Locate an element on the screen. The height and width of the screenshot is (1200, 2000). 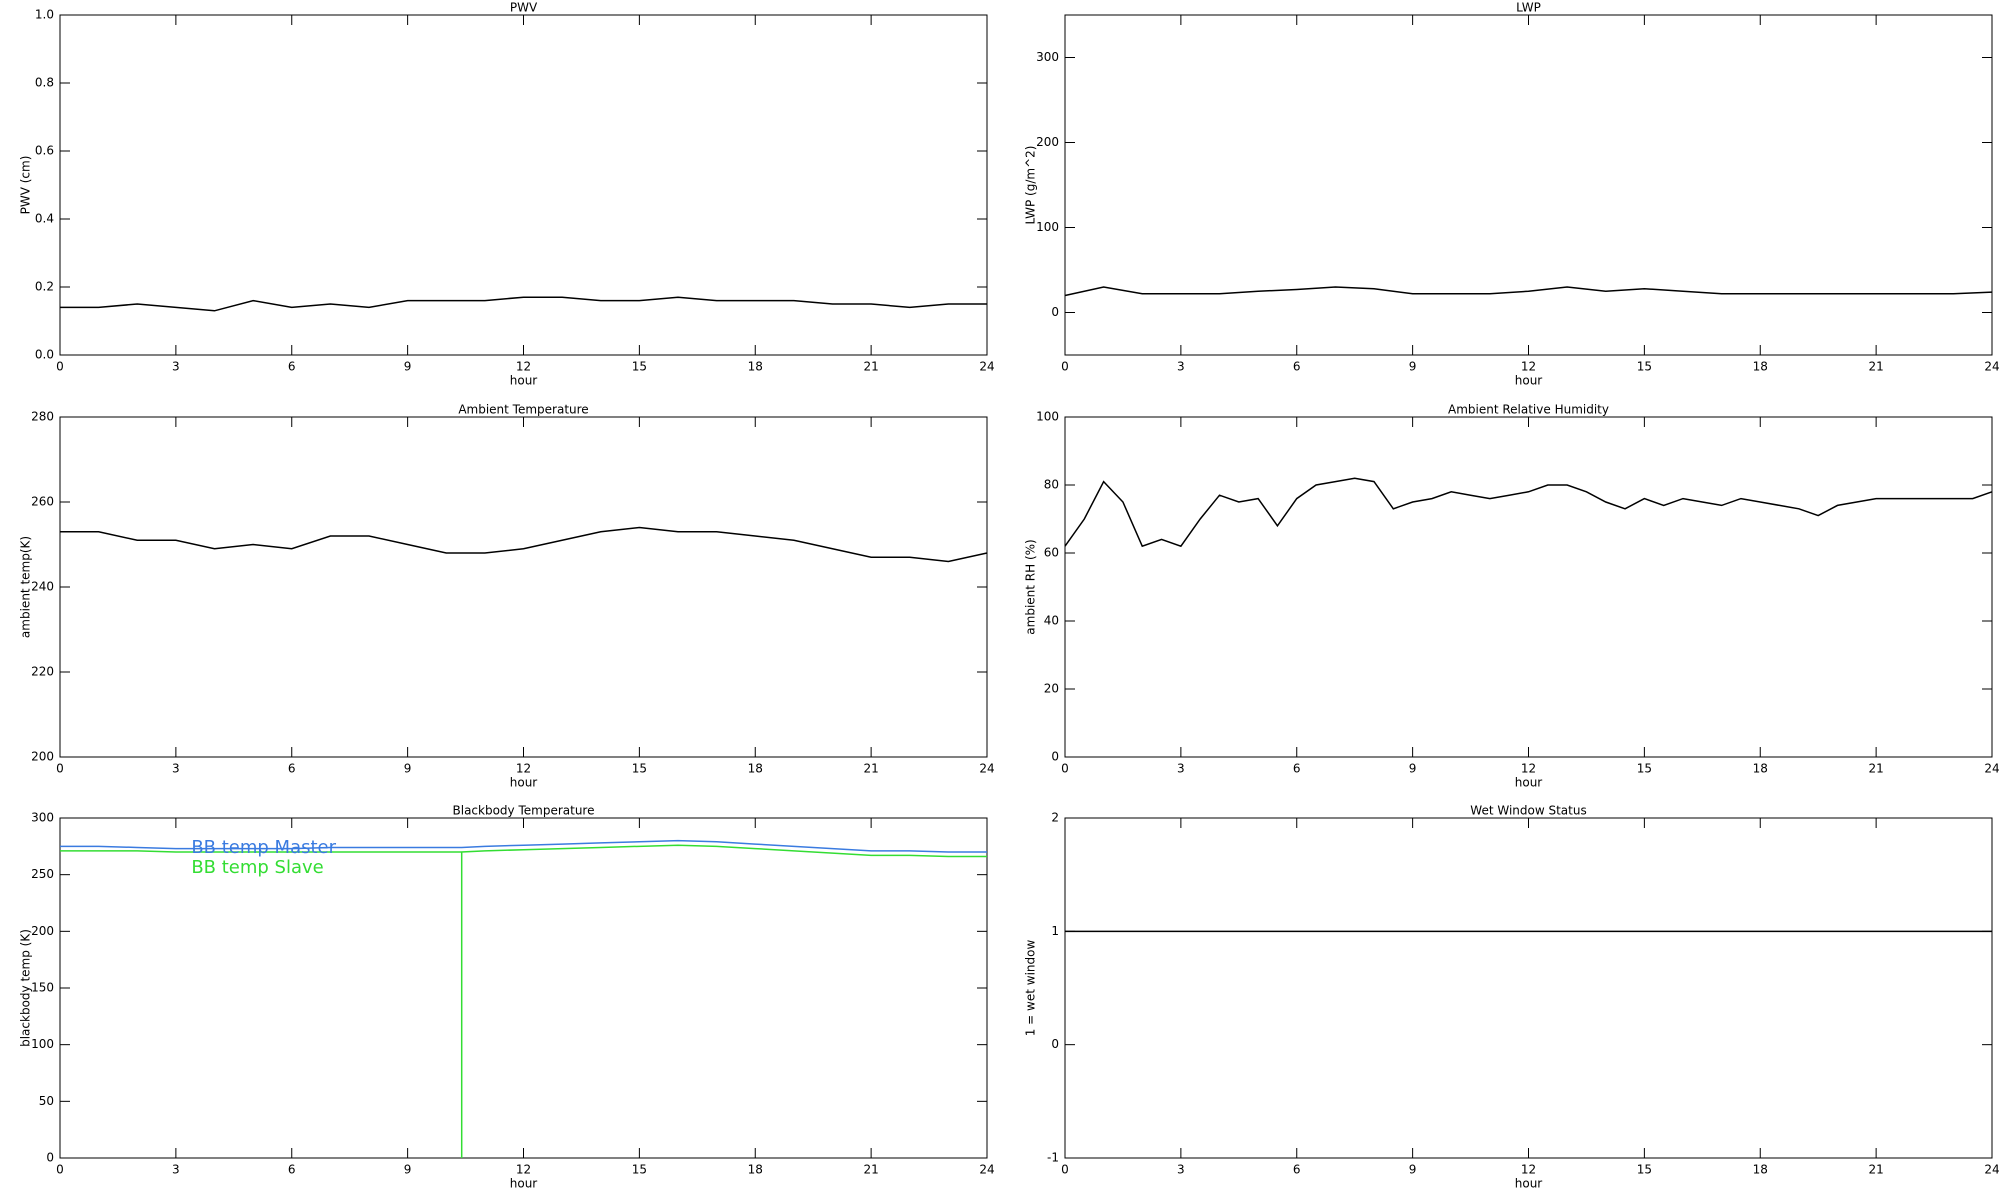
y-tick-label: 20 is located at coordinates (1051, 689).